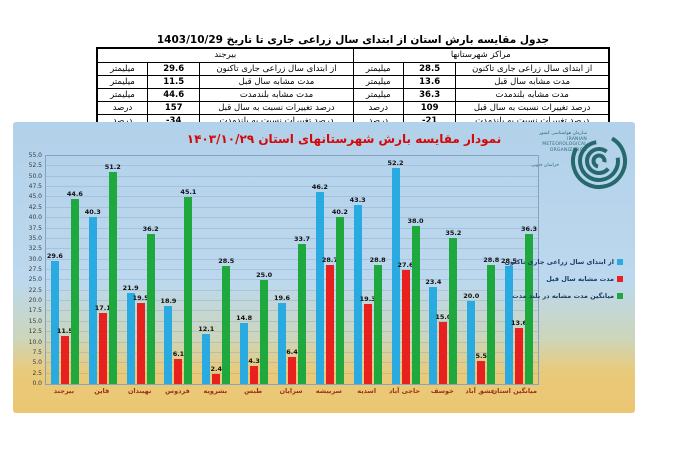 The height and width of the screenshot is (467, 700). Describe the element at coordinates (150, 228) in the screenshot. I see `bar-value-label: 36.2` at that location.